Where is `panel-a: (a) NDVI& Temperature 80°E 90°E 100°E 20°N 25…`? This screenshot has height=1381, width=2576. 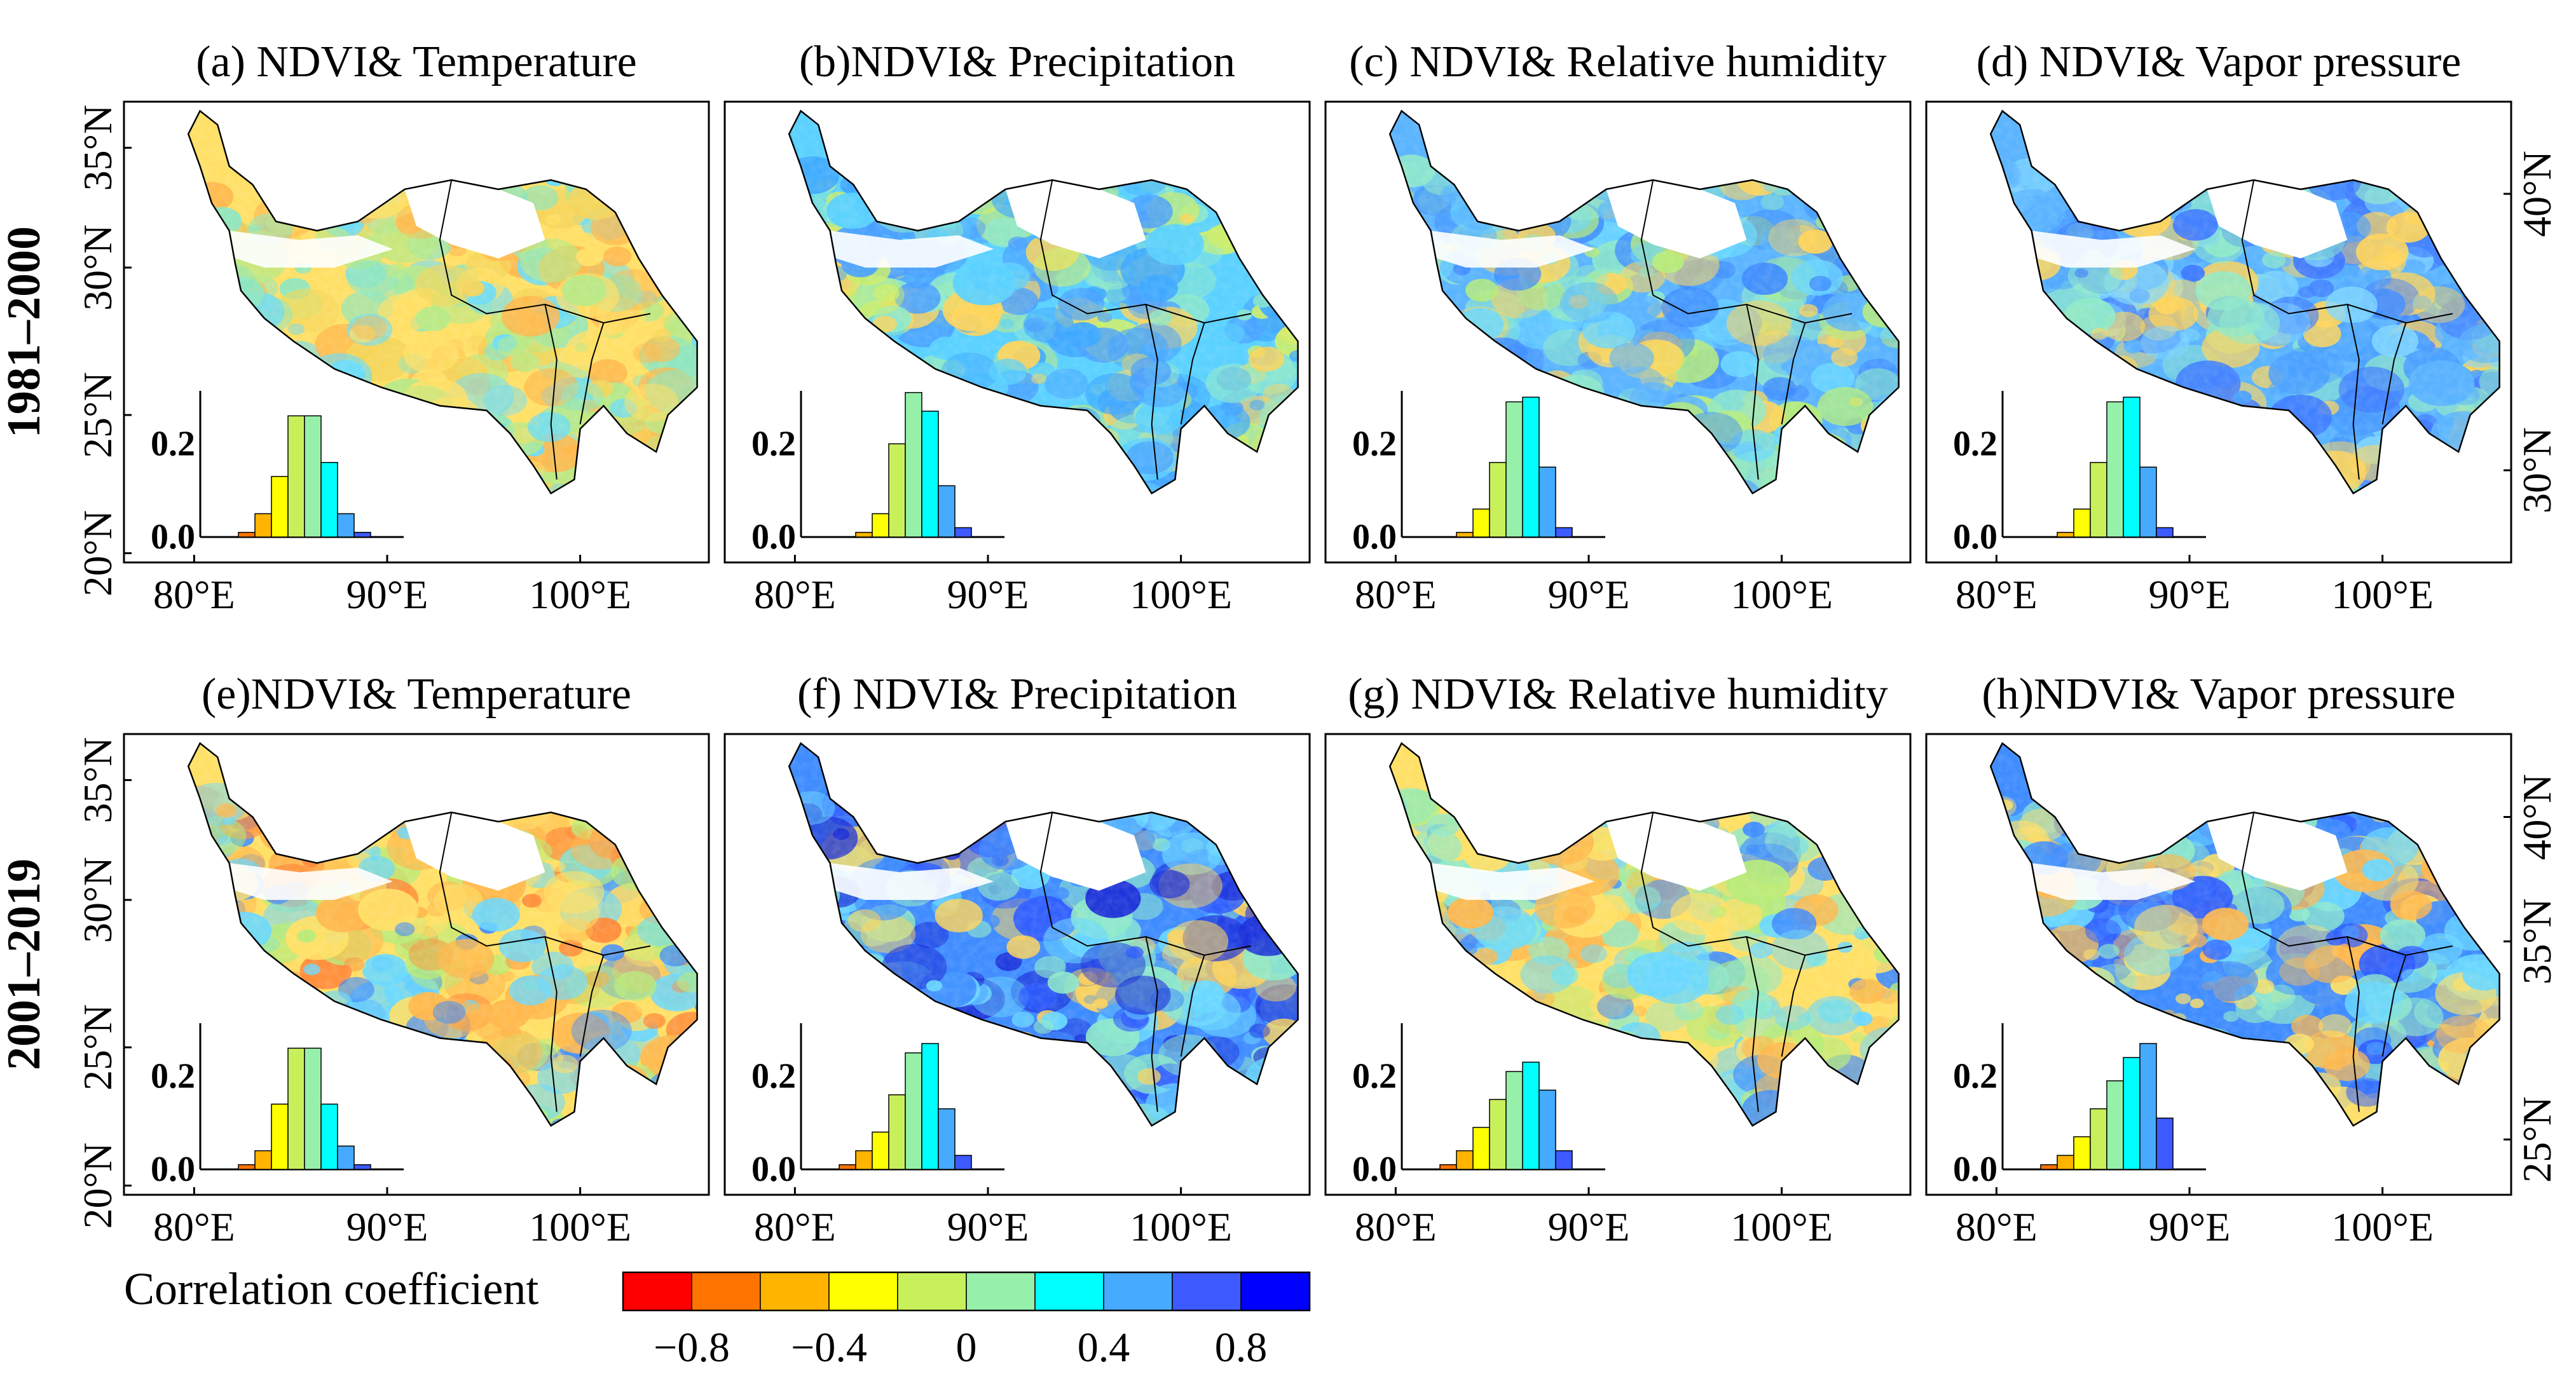 panel-a: (a) NDVI& Temperature 80°E 90°E 100°E 20°N 25… is located at coordinates (392, 327).